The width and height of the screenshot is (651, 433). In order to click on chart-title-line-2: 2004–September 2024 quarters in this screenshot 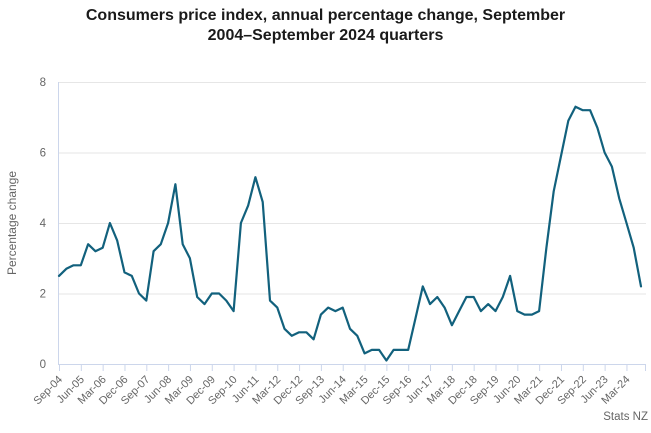, I will do `click(325, 35)`.